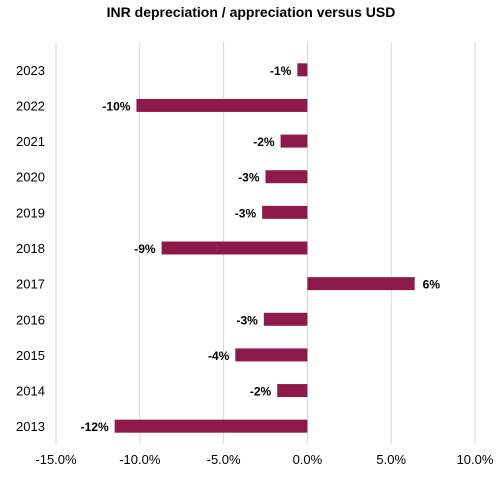 This screenshot has height=478, width=502. Describe the element at coordinates (140, 459) in the screenshot. I see `x-tick-label: -10.0%` at that location.